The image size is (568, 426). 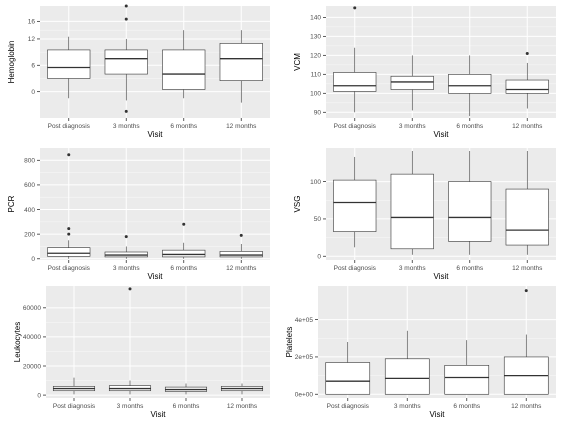 I want to click on y-tick-label: 130, so click(x=315, y=37).